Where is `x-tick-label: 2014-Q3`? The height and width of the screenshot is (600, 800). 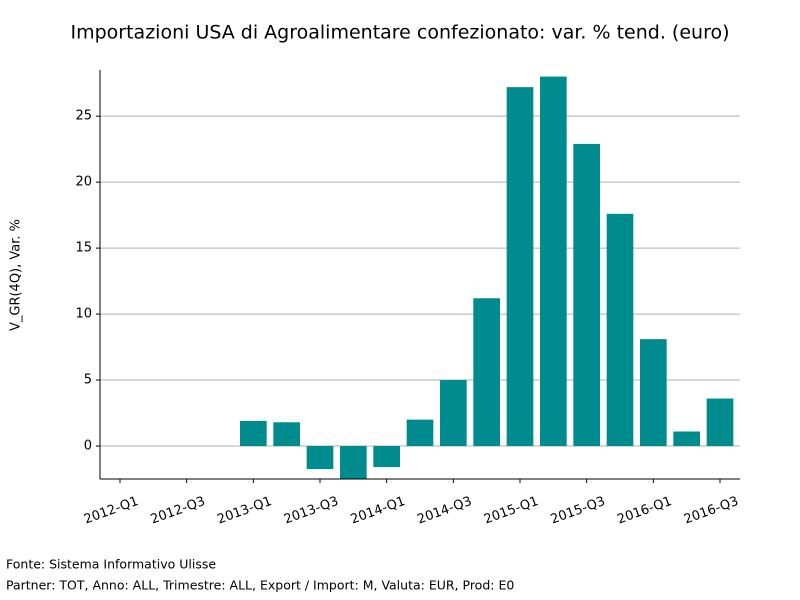
x-tick-label: 2014-Q3 is located at coordinates (444, 511).